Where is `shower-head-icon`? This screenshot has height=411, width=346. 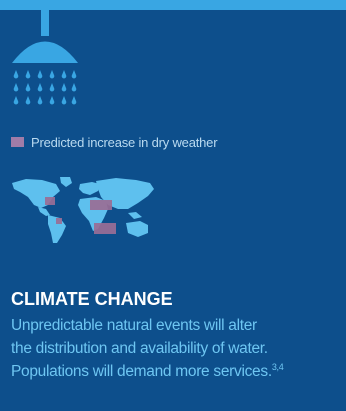
shower-head-icon is located at coordinates (45, 52).